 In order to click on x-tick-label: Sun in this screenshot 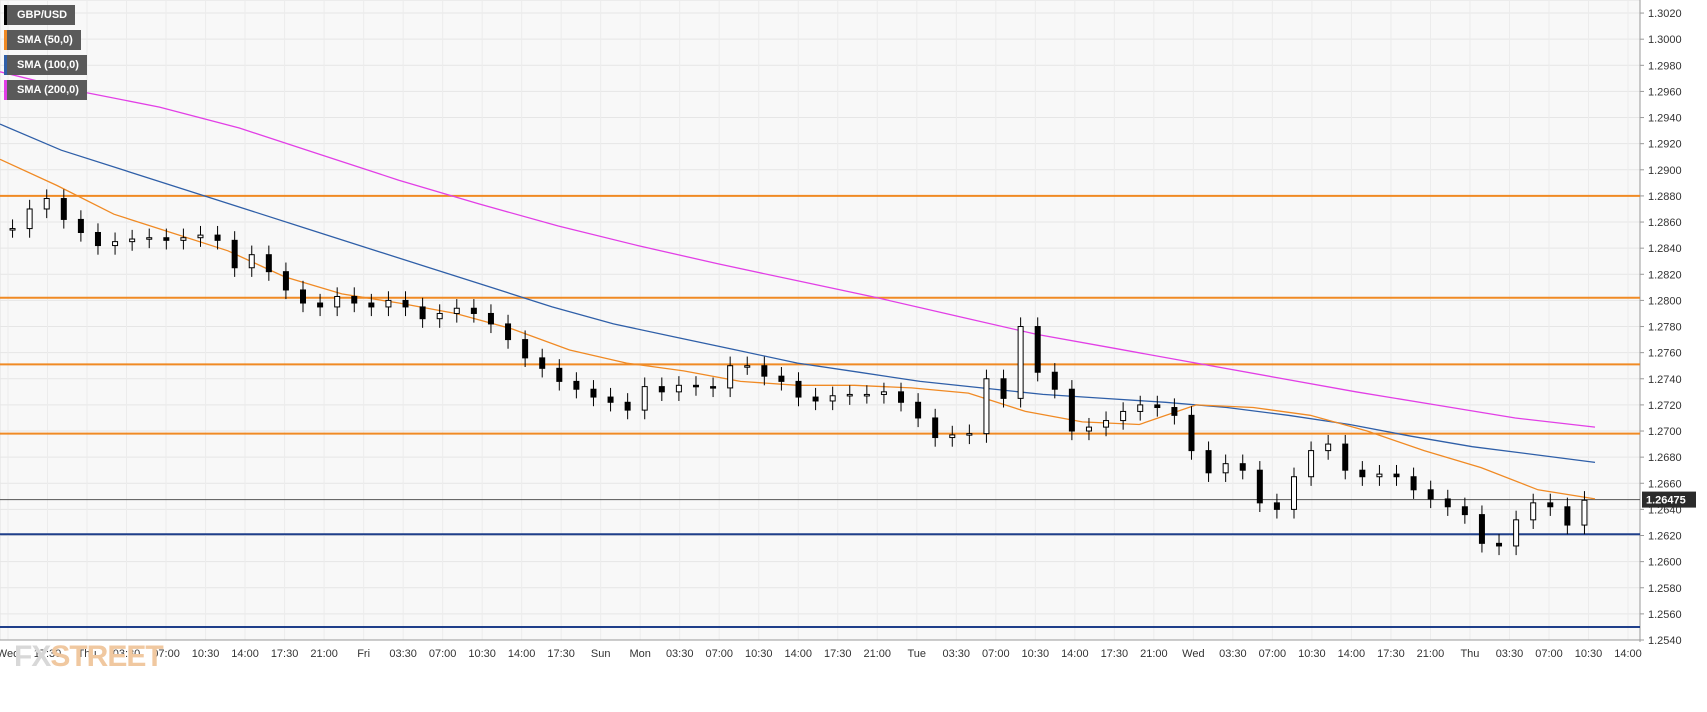, I will do `click(601, 654)`.